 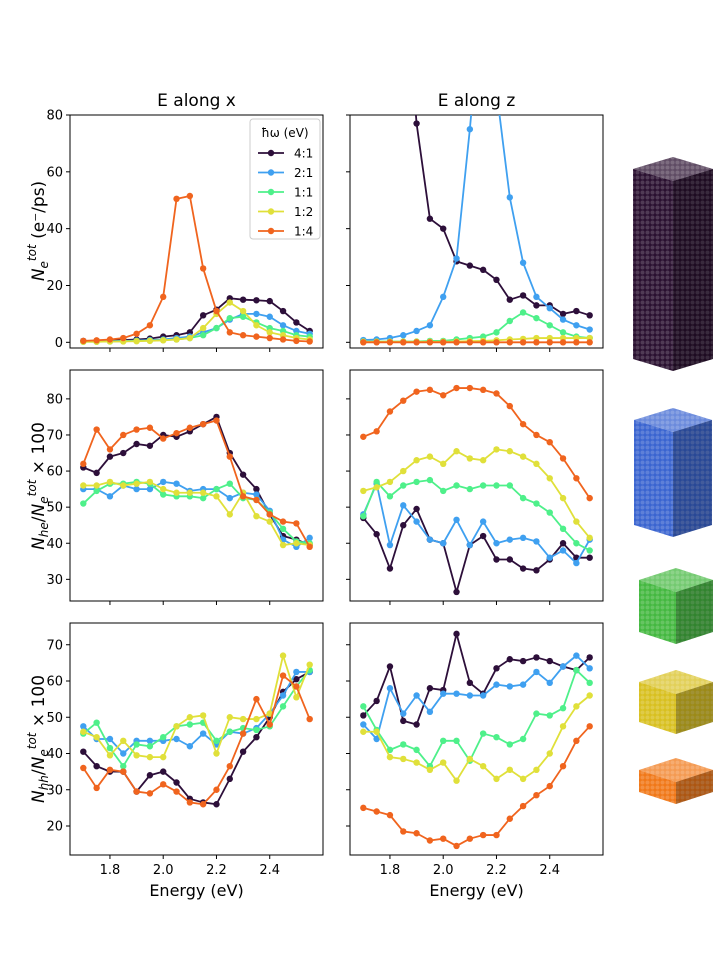 I want to click on series-line-1to4, so click(x=476, y=443).